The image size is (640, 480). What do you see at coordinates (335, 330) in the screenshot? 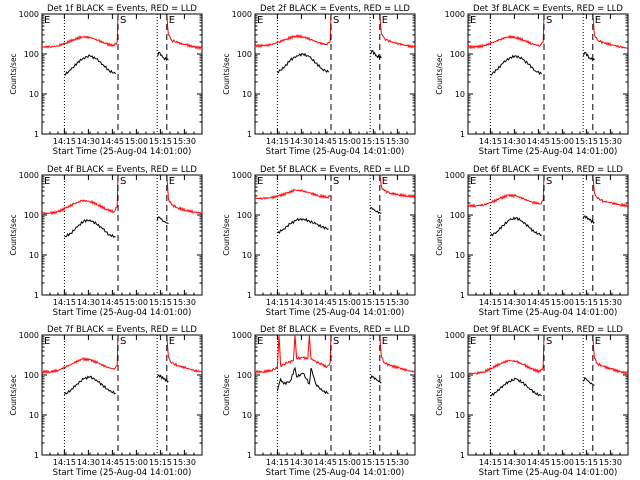
I see `panel-title: Det 8f BLACK = Events, RED = LLD` at bounding box center [335, 330].